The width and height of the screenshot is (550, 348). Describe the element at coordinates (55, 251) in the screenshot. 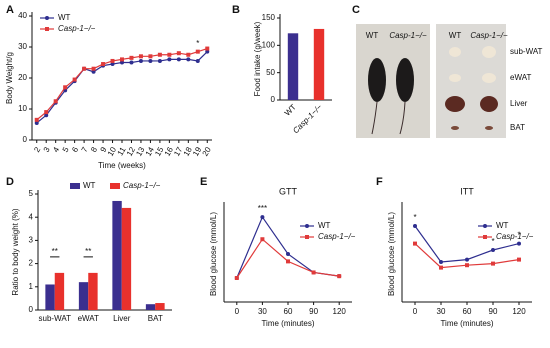

I see `annotation: **` at that location.